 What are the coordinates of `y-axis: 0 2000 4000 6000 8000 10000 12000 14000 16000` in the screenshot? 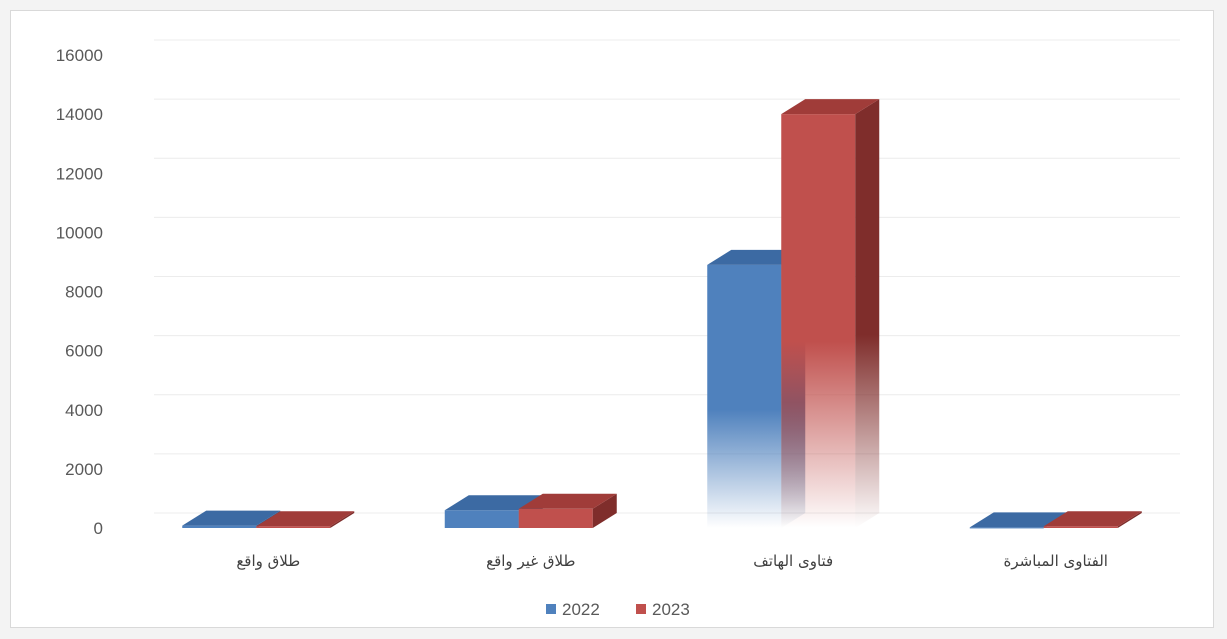 It's located at (79, 292).